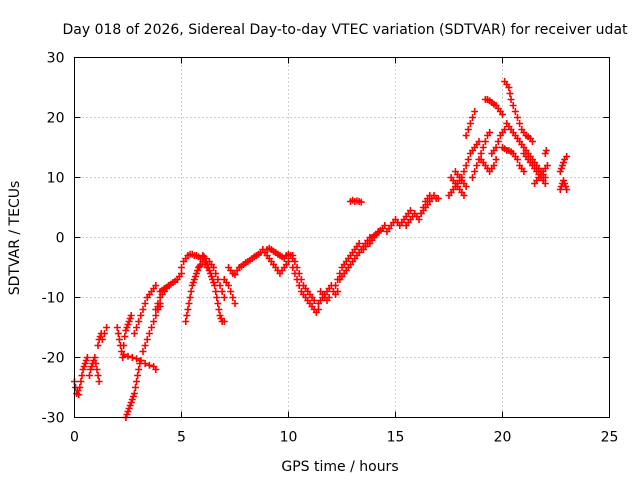 The image size is (640, 480). What do you see at coordinates (396, 438) in the screenshot?
I see `x-tick-label: 15` at bounding box center [396, 438].